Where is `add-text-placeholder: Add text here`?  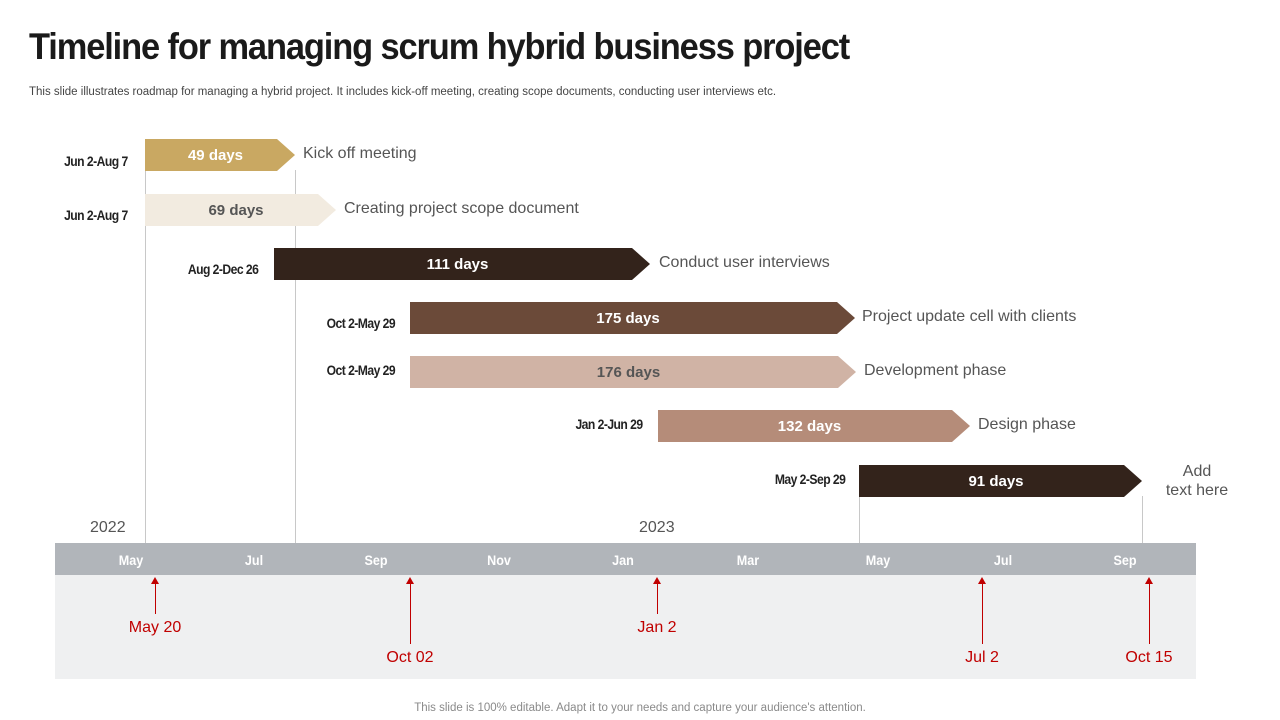
add-text-placeholder: Add text here is located at coordinates (1197, 481).